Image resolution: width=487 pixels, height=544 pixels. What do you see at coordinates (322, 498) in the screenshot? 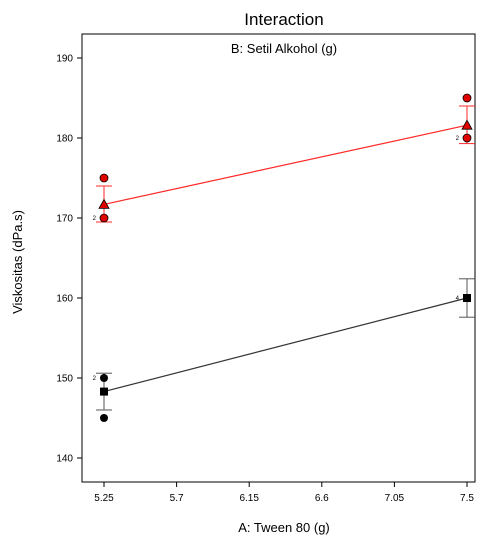
I see `x-tick-label: 6.6` at bounding box center [322, 498].